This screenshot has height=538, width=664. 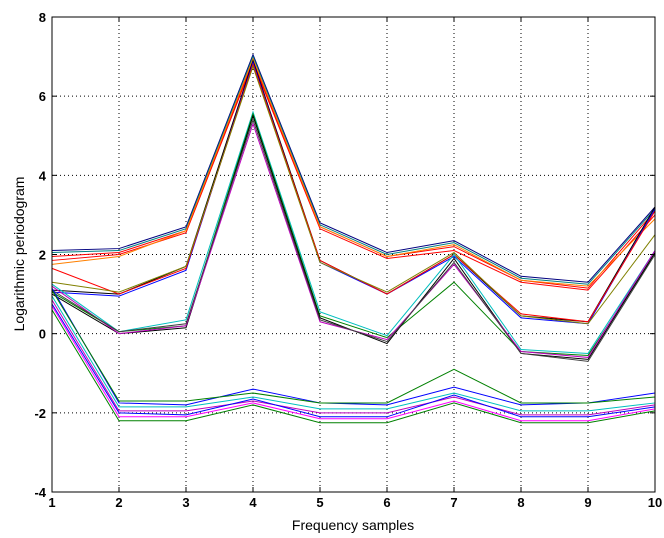 What do you see at coordinates (40, 492) in the screenshot?
I see `y-tick-label: -4` at bounding box center [40, 492].